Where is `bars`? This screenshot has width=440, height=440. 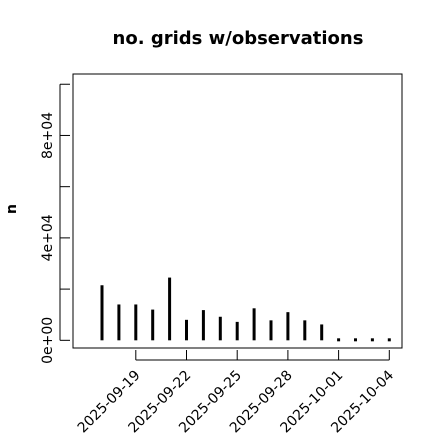
bars is located at coordinates (245, 309).